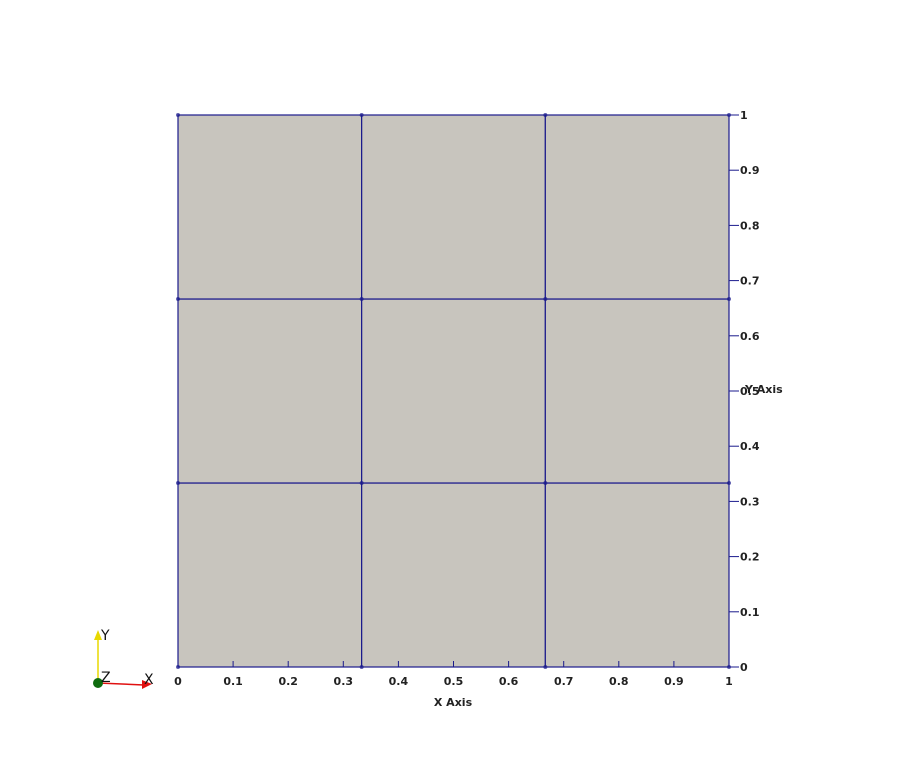 Image resolution: width=907 pixels, height=782 pixels. Describe the element at coordinates (344, 681) in the screenshot. I see `x-tick-label: 0.3` at that location.